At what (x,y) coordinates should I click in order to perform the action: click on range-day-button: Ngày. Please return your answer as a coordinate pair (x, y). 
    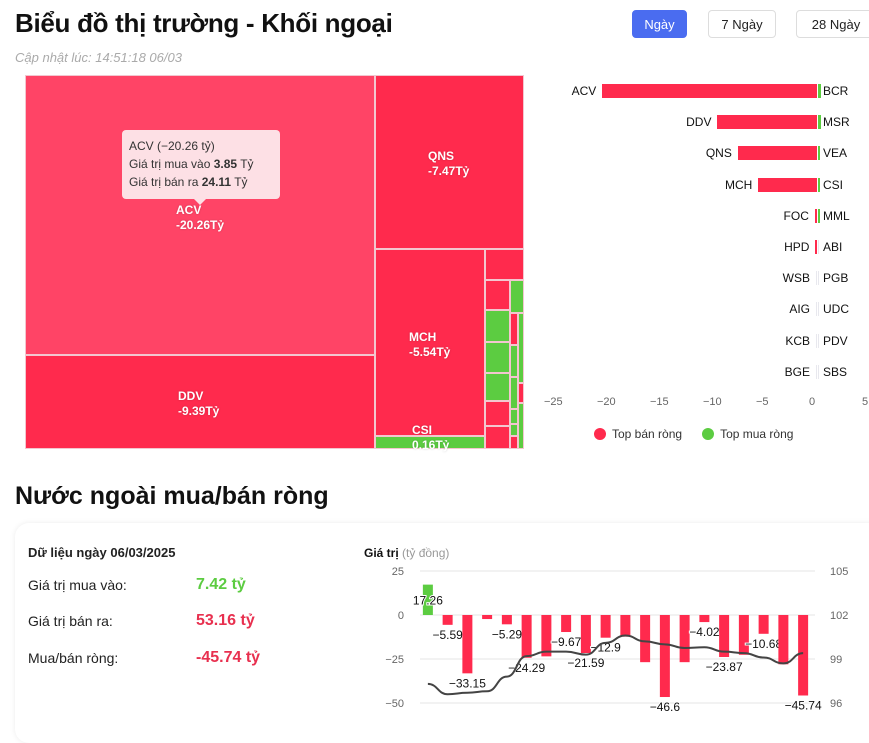
    Looking at the image, I should click on (659, 24).